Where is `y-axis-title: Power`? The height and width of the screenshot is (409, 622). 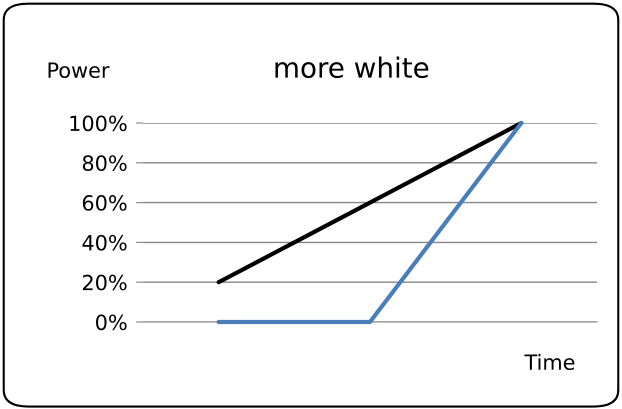
y-axis-title: Power is located at coordinates (79, 70).